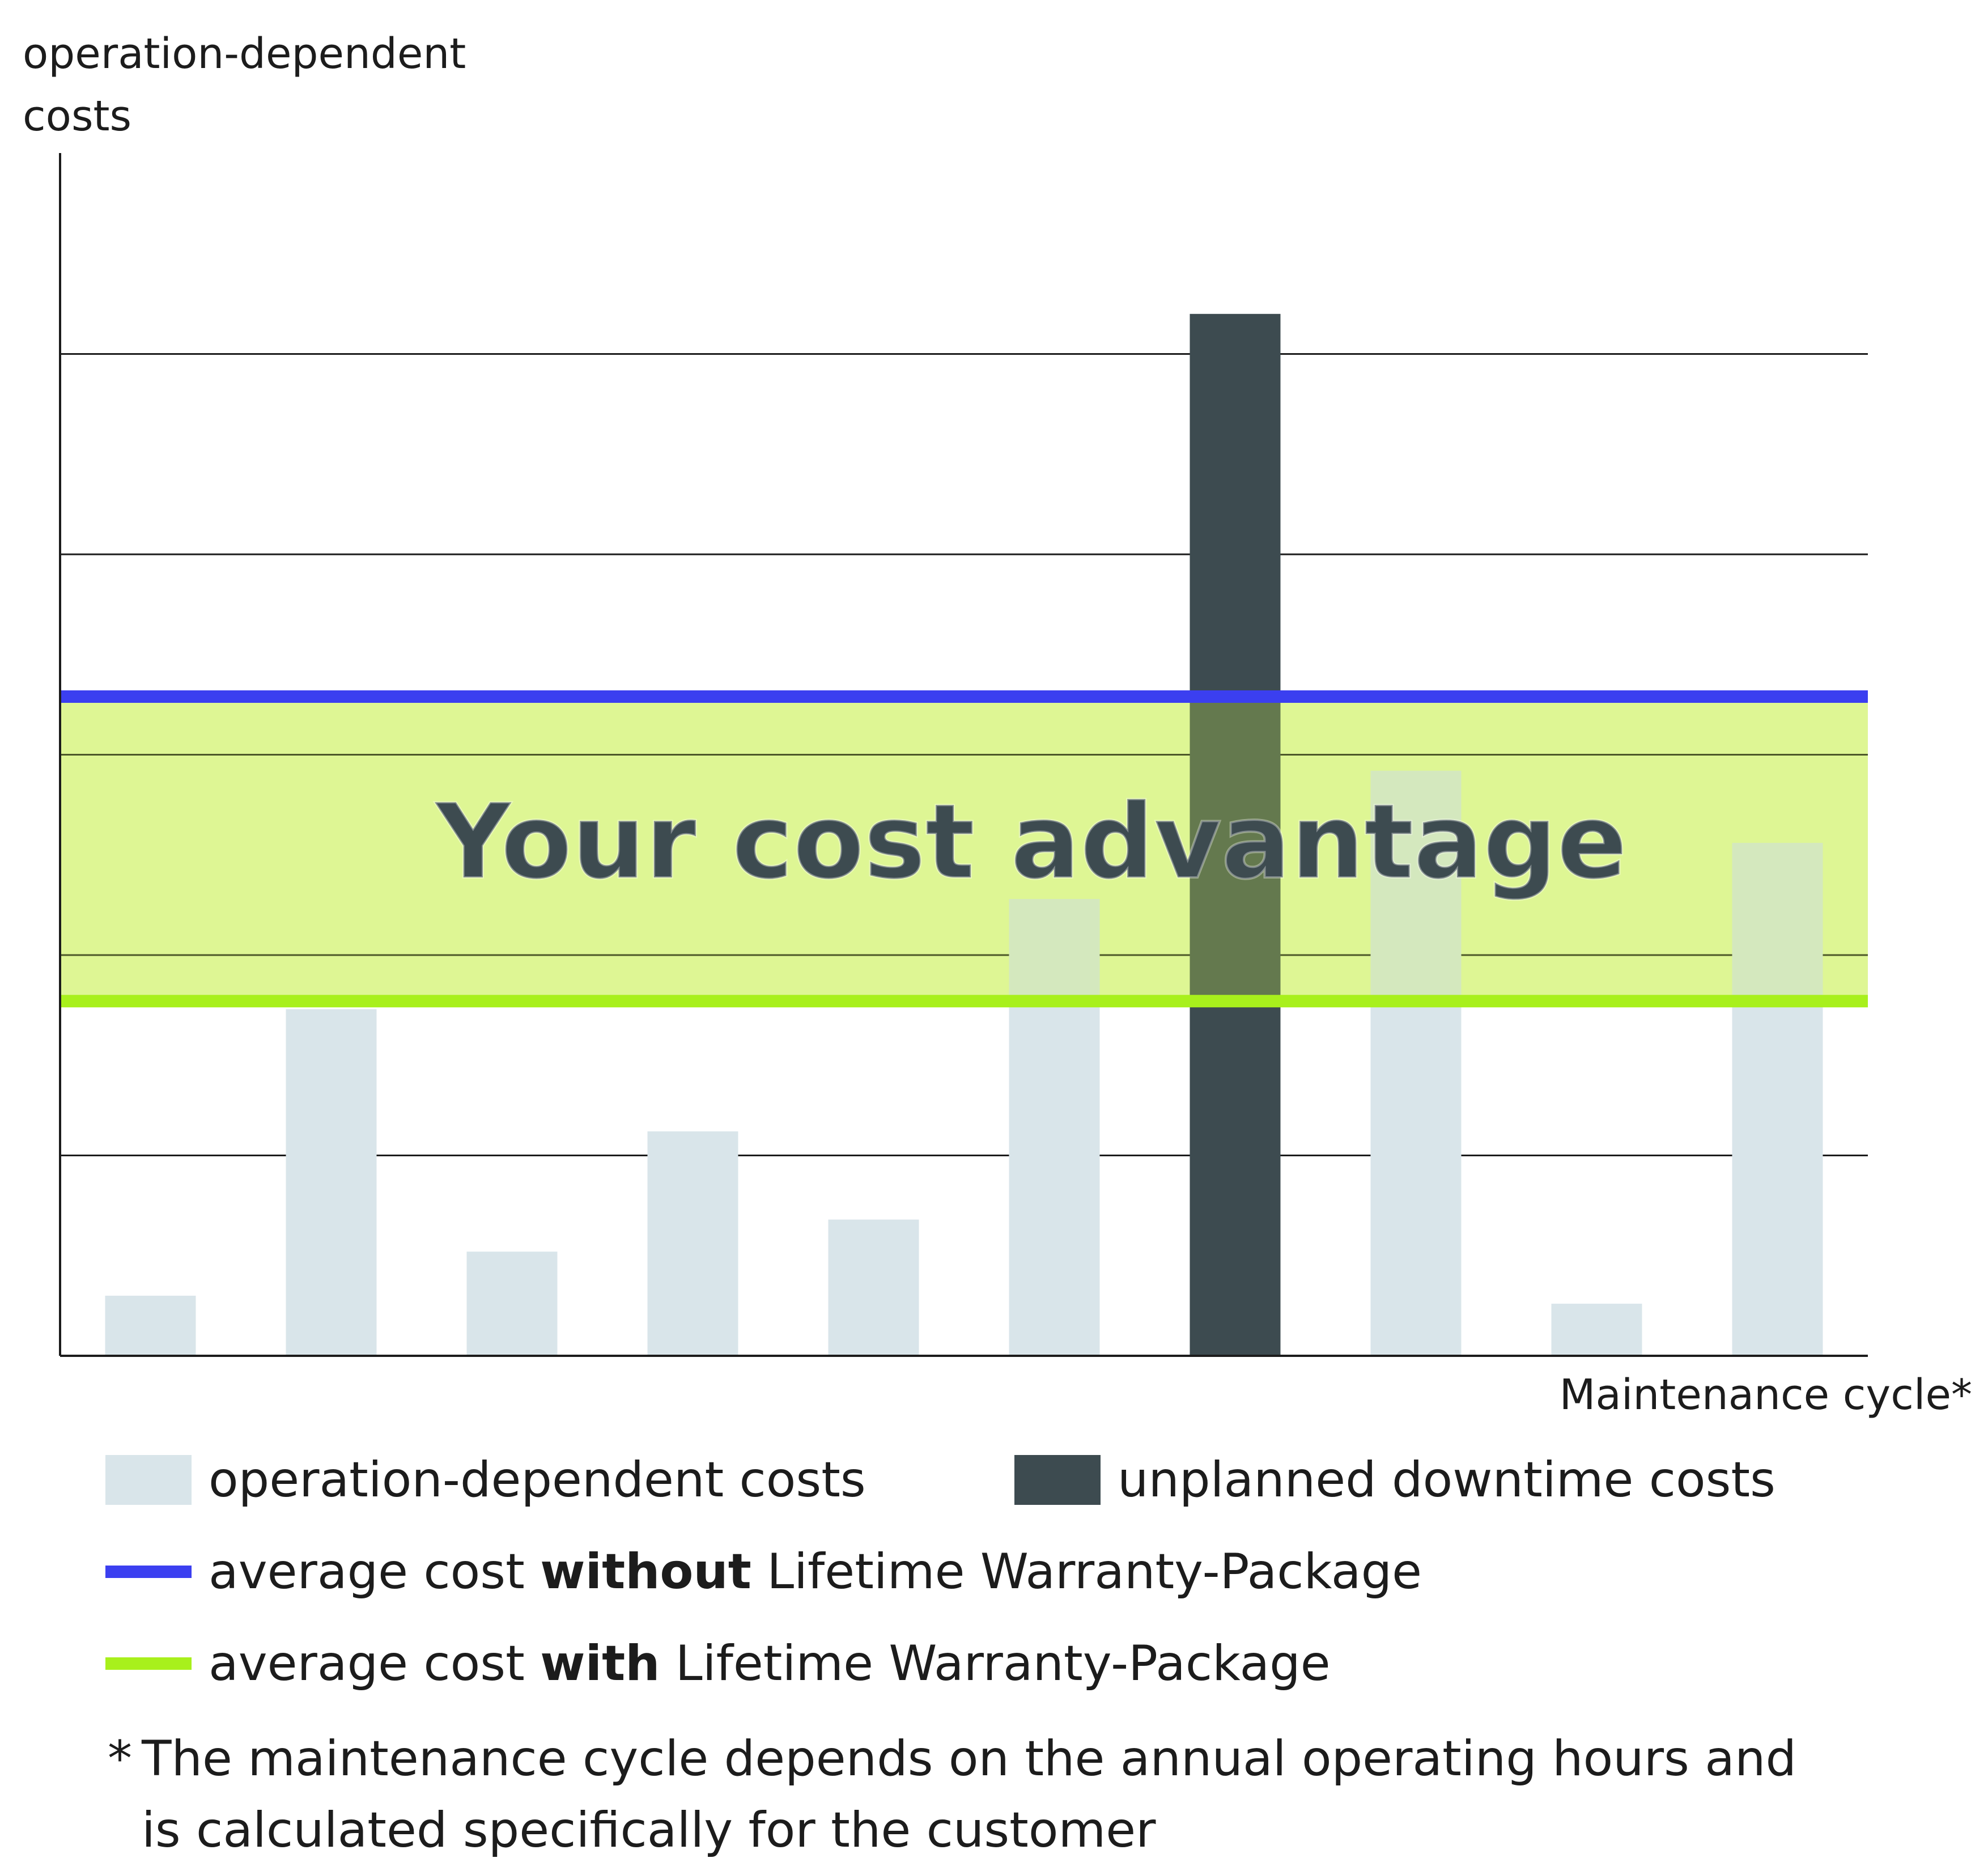  What do you see at coordinates (1057, 1480) in the screenshot?
I see `legend-swatch-downtime` at bounding box center [1057, 1480].